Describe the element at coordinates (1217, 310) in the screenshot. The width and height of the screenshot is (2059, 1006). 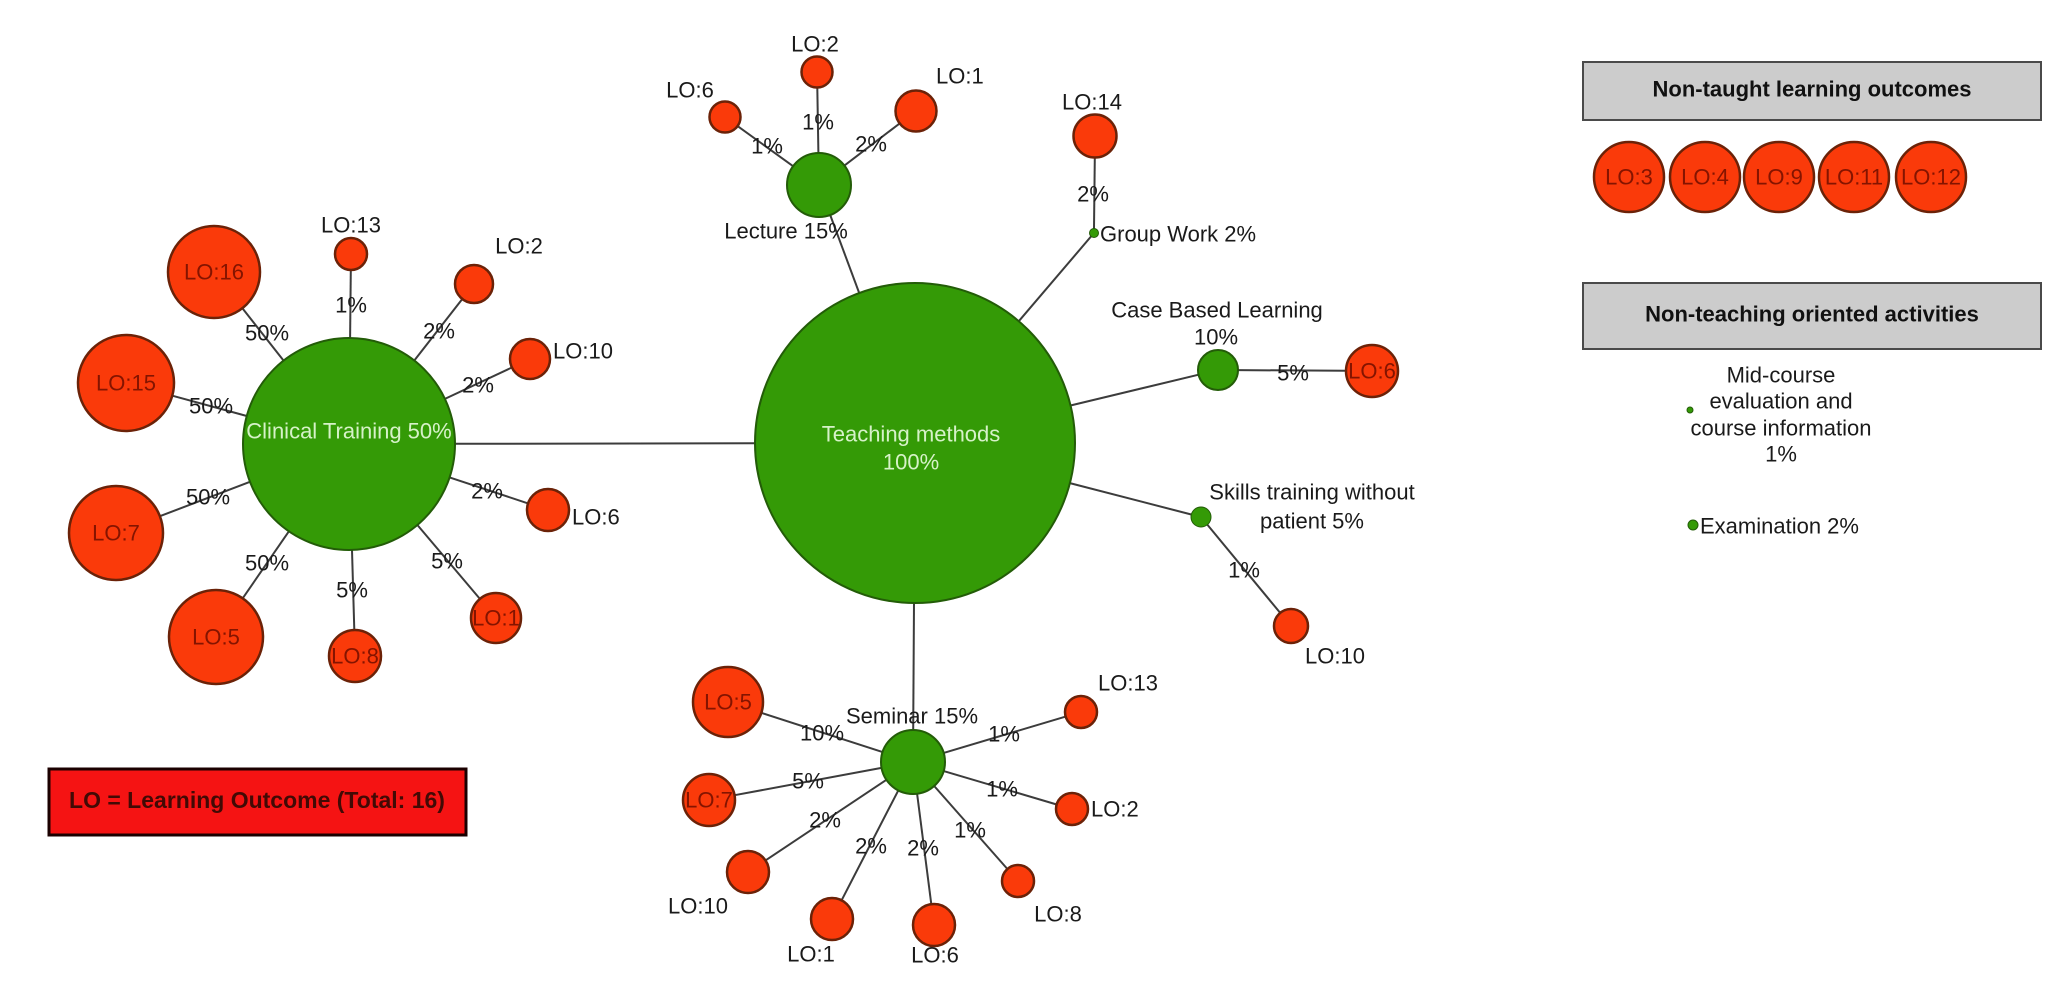
I see `svg-text: Case Based Learning` at that location.